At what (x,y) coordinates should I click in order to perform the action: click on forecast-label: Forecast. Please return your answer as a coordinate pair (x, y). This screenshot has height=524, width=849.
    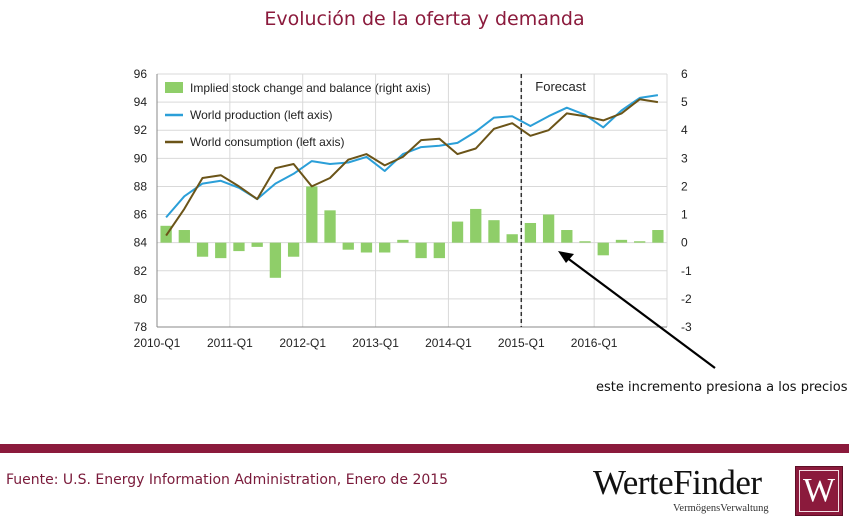
    Looking at the image, I should click on (560, 86).